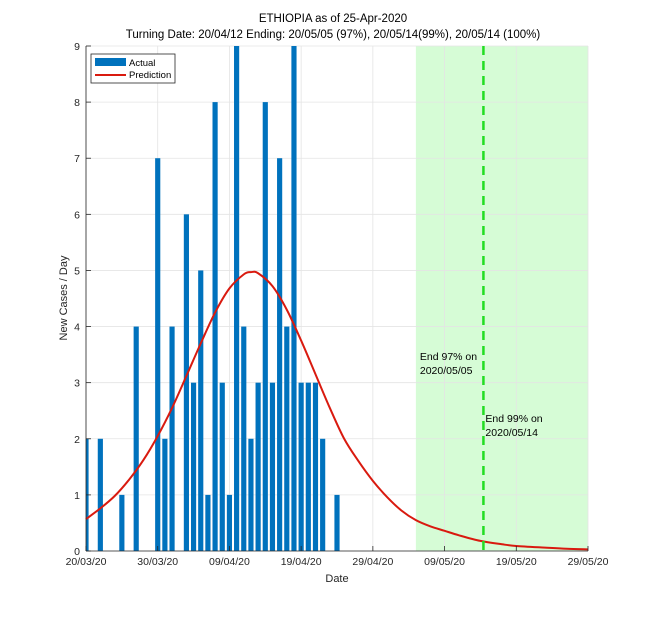  What do you see at coordinates (481, 395) in the screenshot?
I see `annotations-layer: End 97% on 2020/05/05 End 99% on 2020/05/14` at bounding box center [481, 395].